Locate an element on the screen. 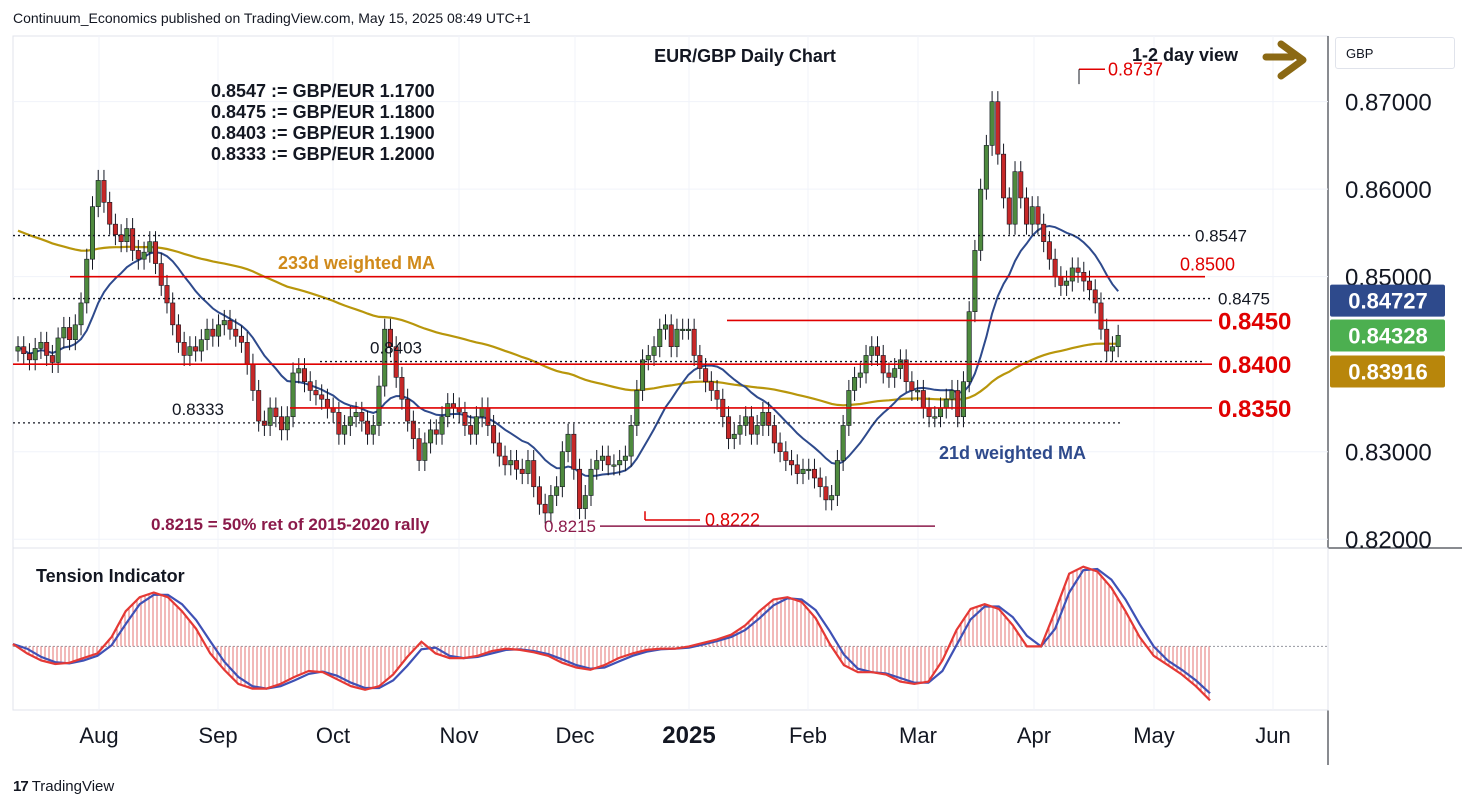 This screenshot has height=809, width=1474. level-label-0-8222: 0.8222 is located at coordinates (732, 520).